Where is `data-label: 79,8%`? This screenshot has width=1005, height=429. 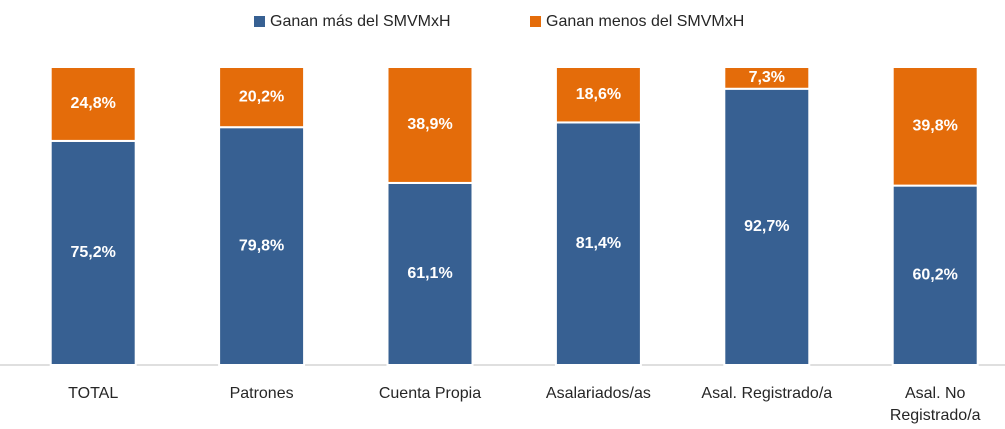
data-label: 79,8% is located at coordinates (261, 245).